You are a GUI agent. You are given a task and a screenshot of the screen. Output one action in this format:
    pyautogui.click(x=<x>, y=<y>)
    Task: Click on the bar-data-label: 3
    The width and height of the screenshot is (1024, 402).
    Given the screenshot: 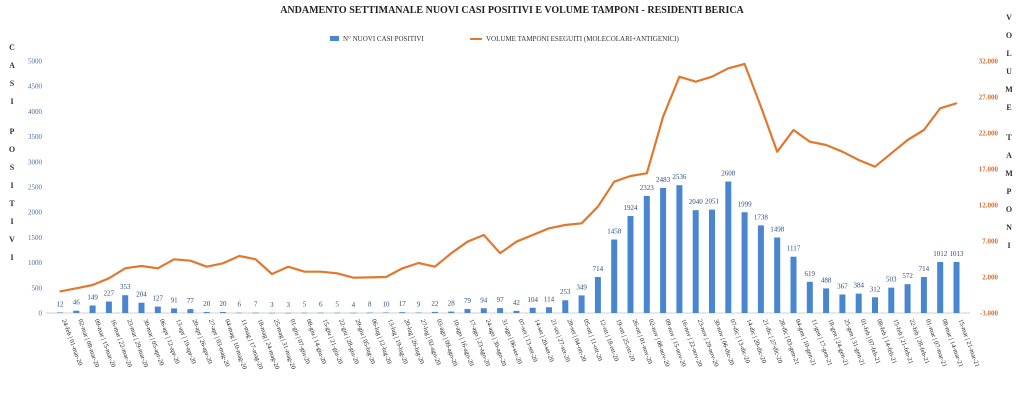 What is the action you would take?
    pyautogui.click(x=272, y=305)
    